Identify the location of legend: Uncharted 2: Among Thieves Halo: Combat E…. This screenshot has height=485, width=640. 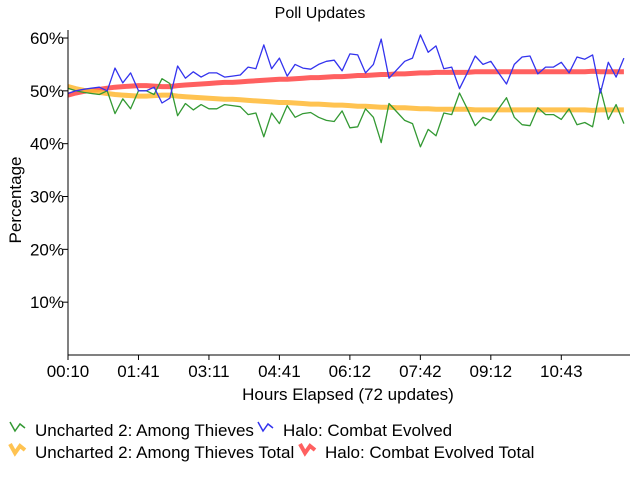
(271, 441).